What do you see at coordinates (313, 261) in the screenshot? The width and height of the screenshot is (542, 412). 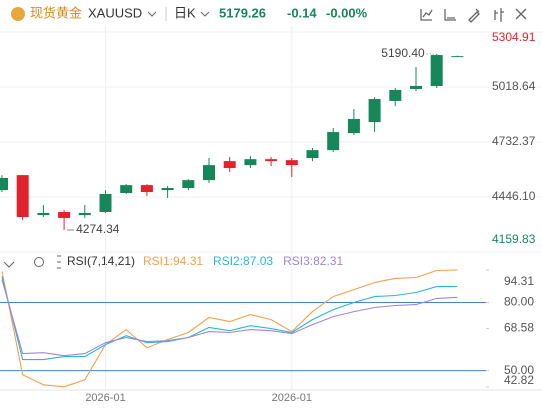 I see `legend-entry: RSI3:82.31` at bounding box center [313, 261].